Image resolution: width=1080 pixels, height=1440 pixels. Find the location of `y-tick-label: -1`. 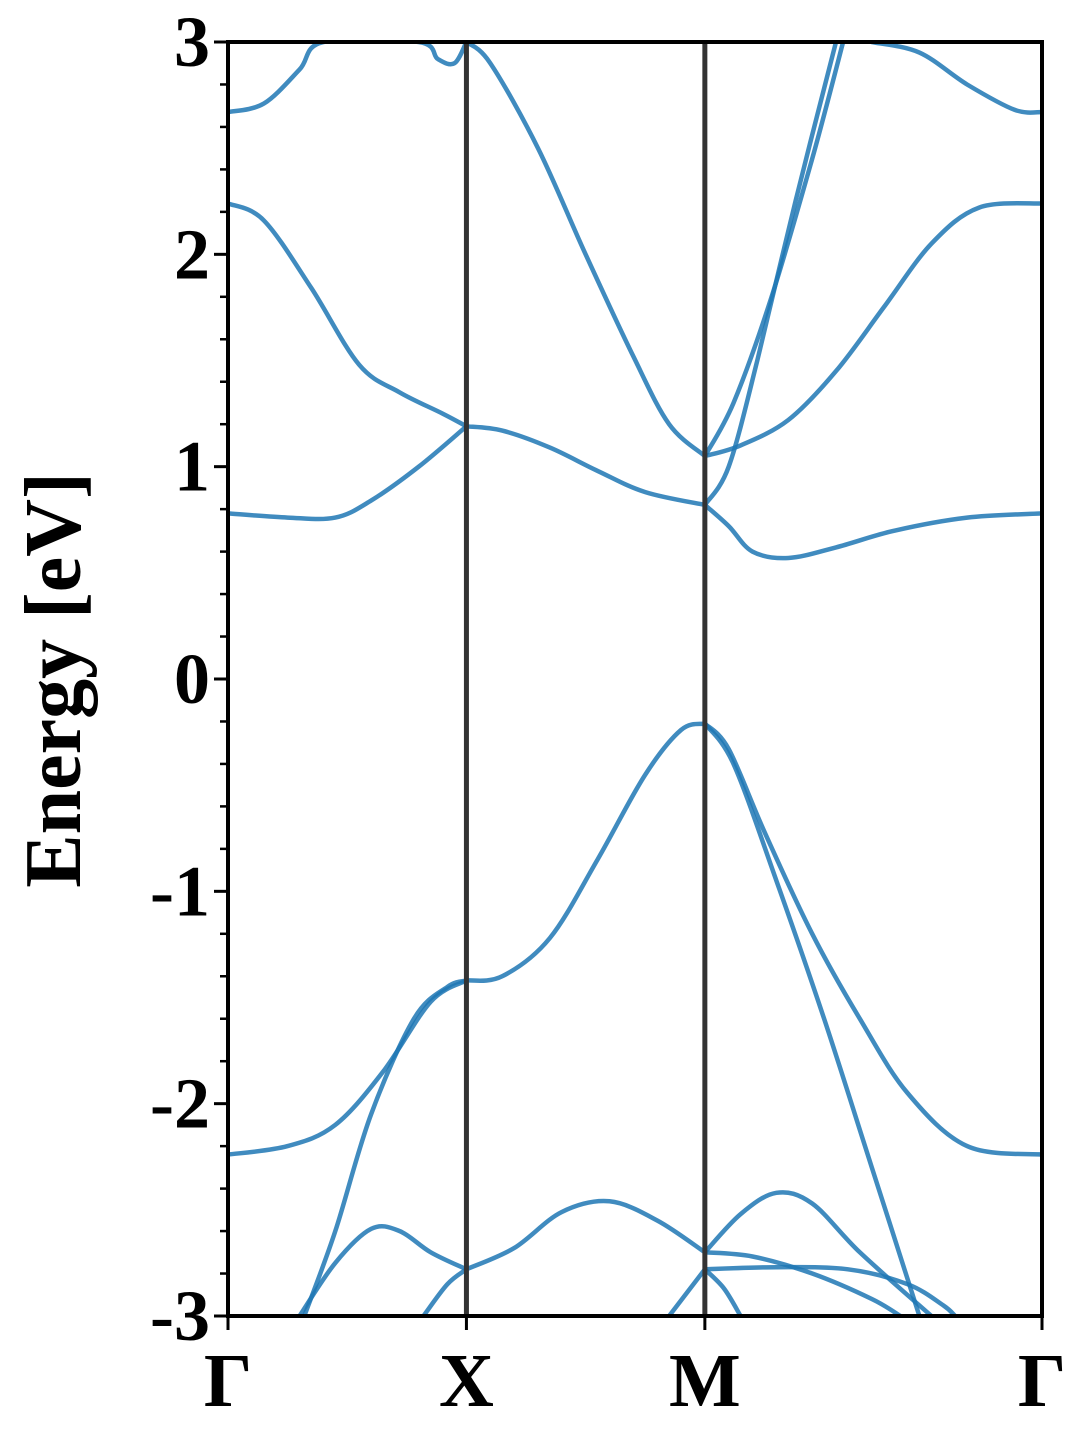

y-tick-label: -1 is located at coordinates (180, 891).